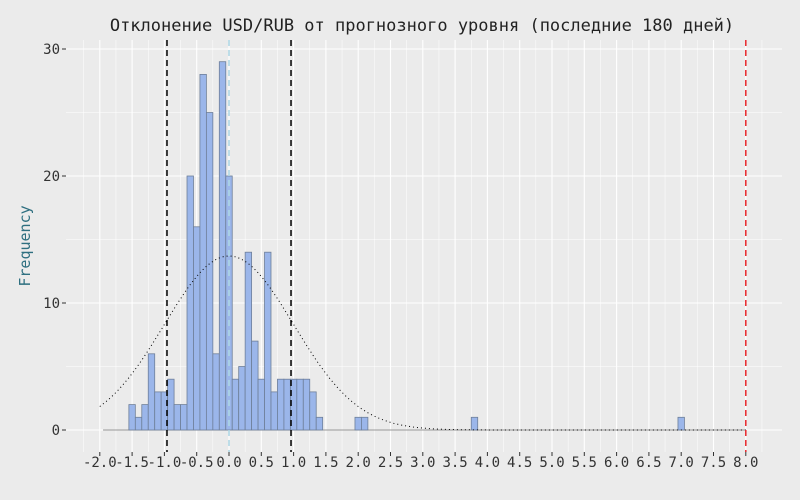  What do you see at coordinates (261, 463) in the screenshot?
I see `x-tick-label: 0.5` at bounding box center [261, 463].